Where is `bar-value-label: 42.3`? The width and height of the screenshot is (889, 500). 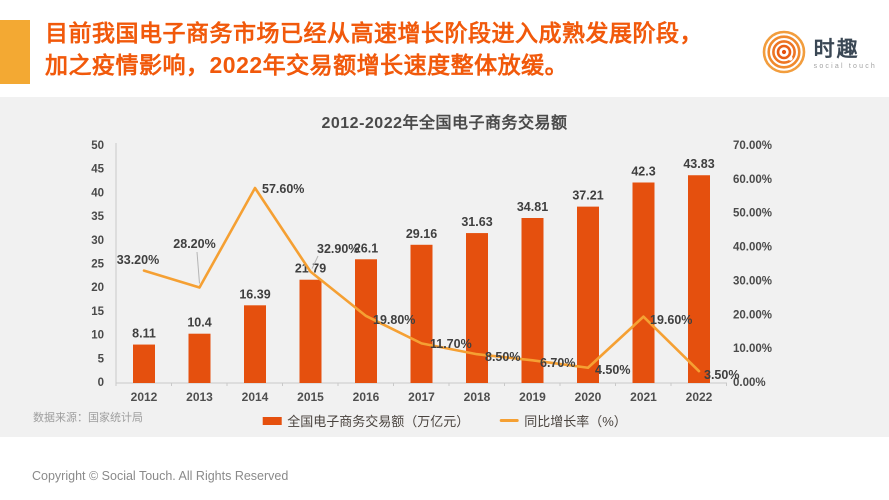
bar-value-label: 42.3 is located at coordinates (643, 171).